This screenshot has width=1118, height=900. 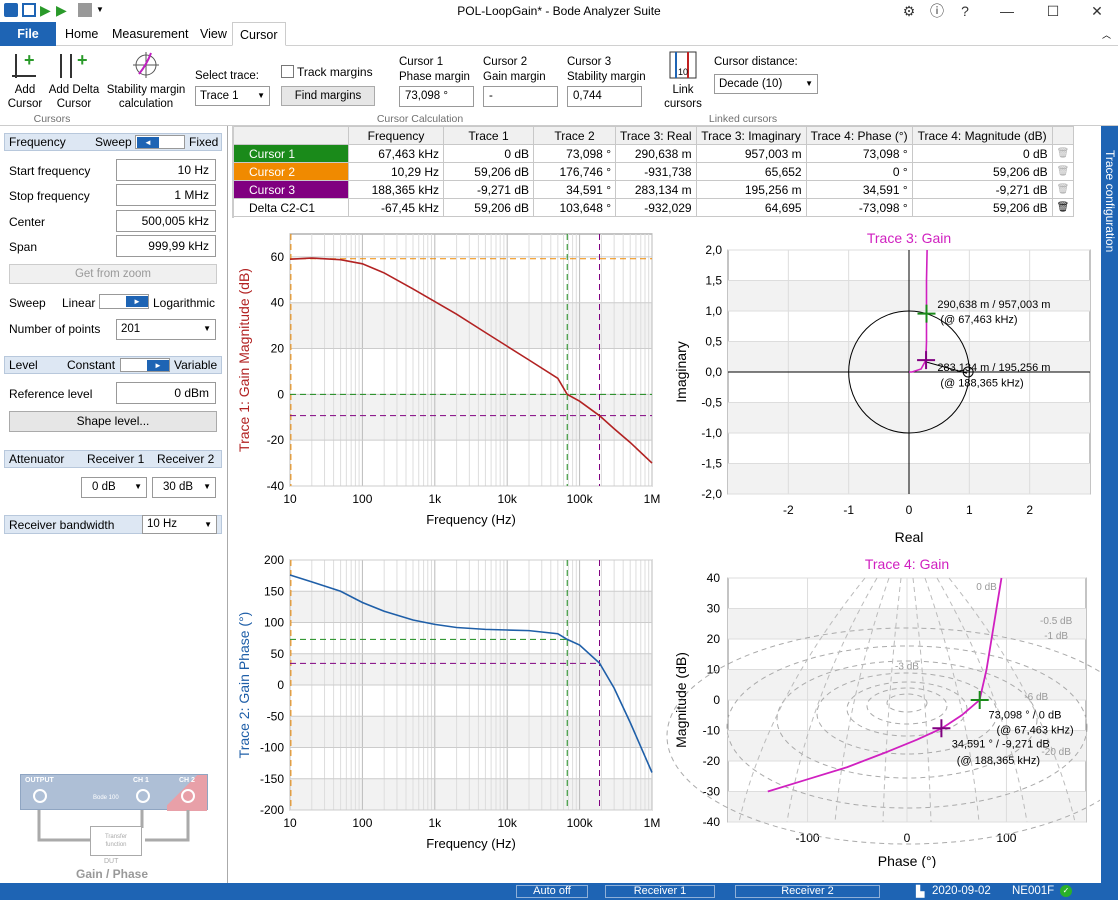 I want to click on cursor-annotation: (@ 67,463 kHz), so click(x=1035, y=731).